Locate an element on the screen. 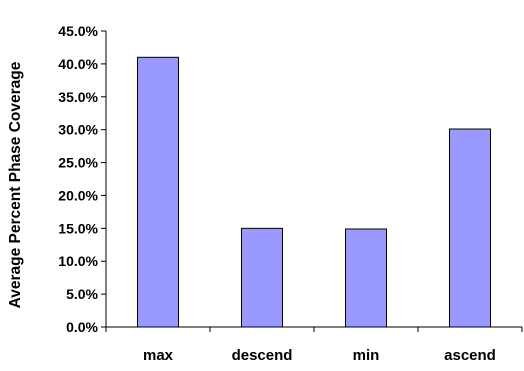  x-category-label: min is located at coordinates (366, 355).